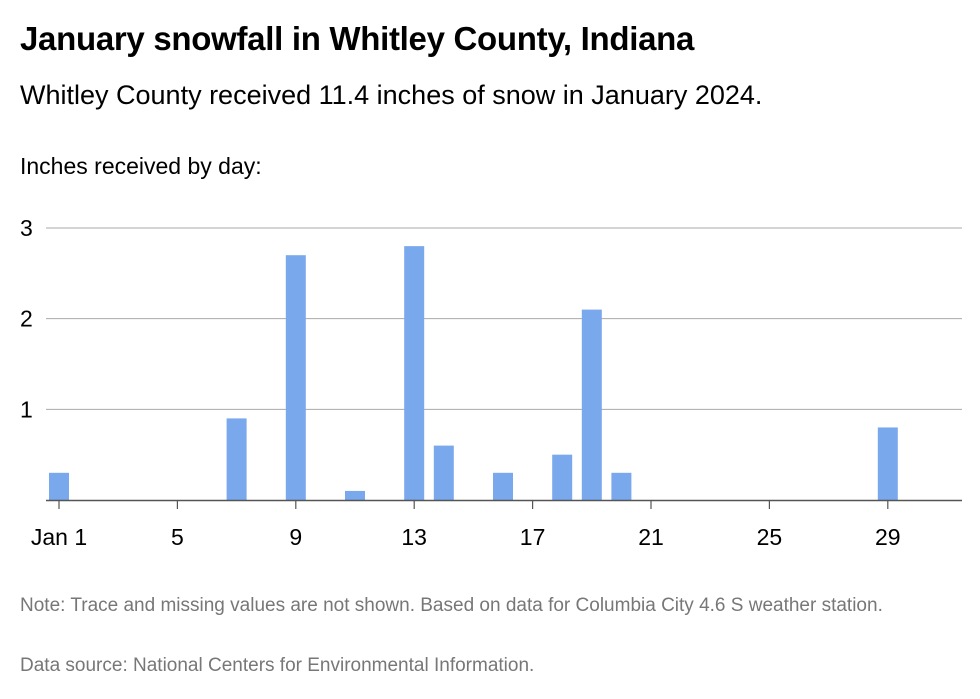 This screenshot has height=699, width=980. I want to click on x-tick-label: Jan 1, so click(59, 537).